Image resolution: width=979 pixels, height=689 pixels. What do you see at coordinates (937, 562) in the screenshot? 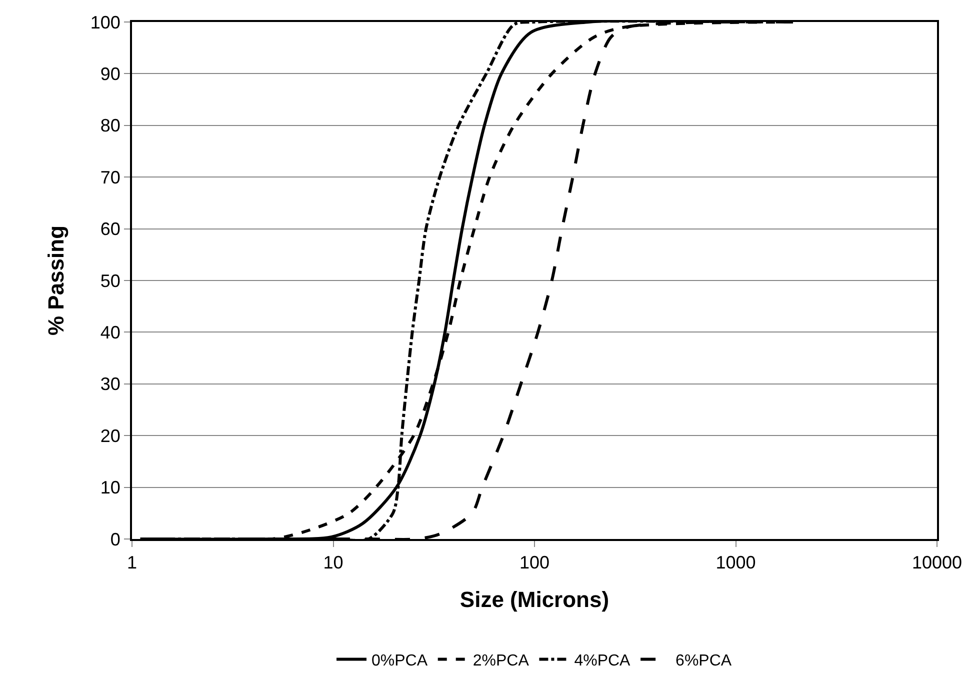
I see `x-tick-label: 10000` at bounding box center [937, 562].